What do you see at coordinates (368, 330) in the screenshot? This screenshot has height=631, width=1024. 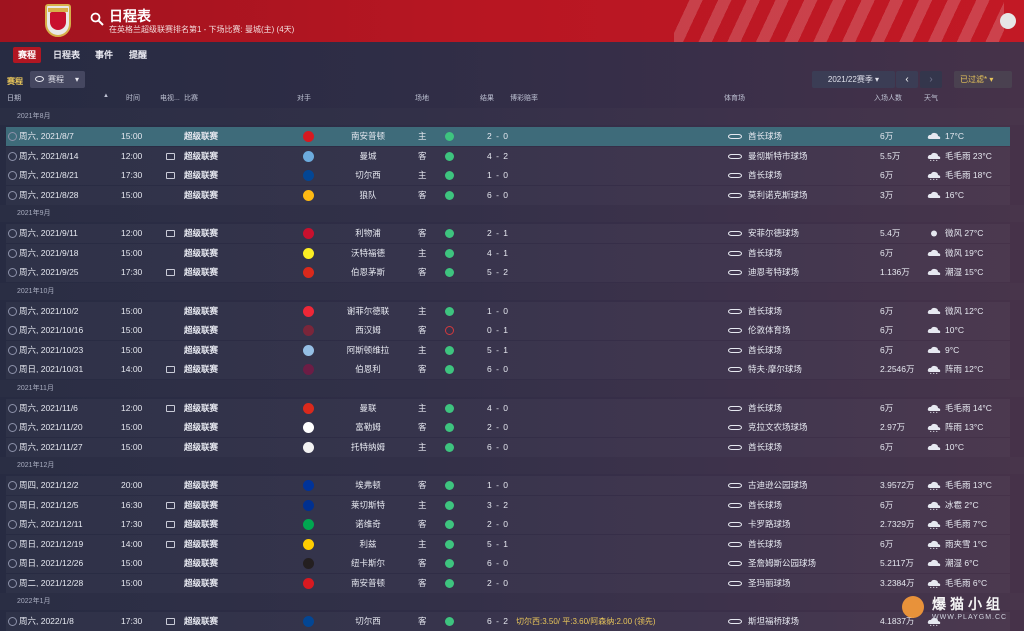 I see `opponent-name: 西汉姆` at bounding box center [368, 330].